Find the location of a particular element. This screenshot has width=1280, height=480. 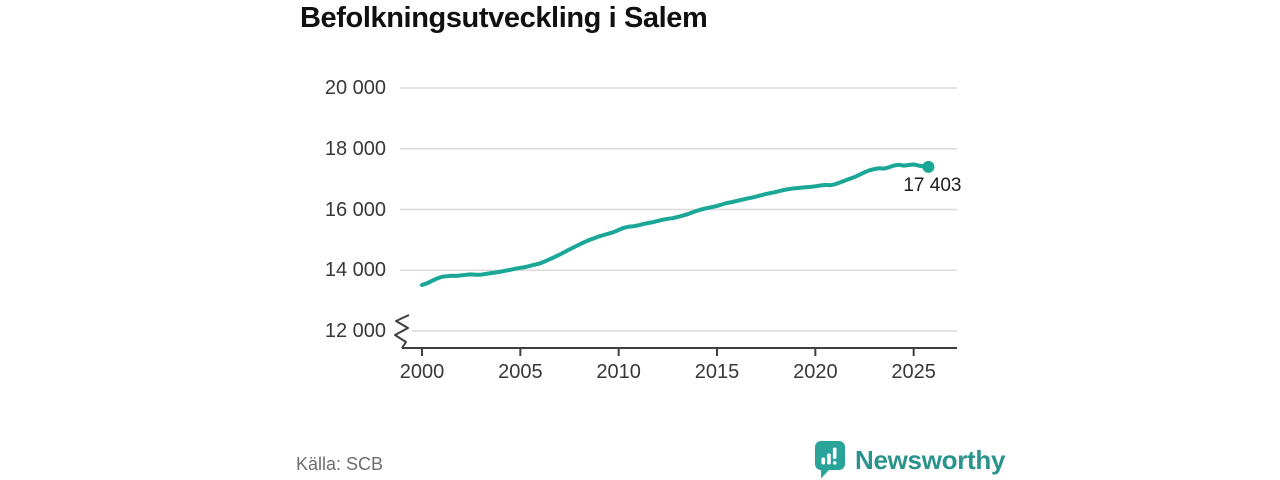

brand-wordmark: Newsworthy is located at coordinates (930, 459).